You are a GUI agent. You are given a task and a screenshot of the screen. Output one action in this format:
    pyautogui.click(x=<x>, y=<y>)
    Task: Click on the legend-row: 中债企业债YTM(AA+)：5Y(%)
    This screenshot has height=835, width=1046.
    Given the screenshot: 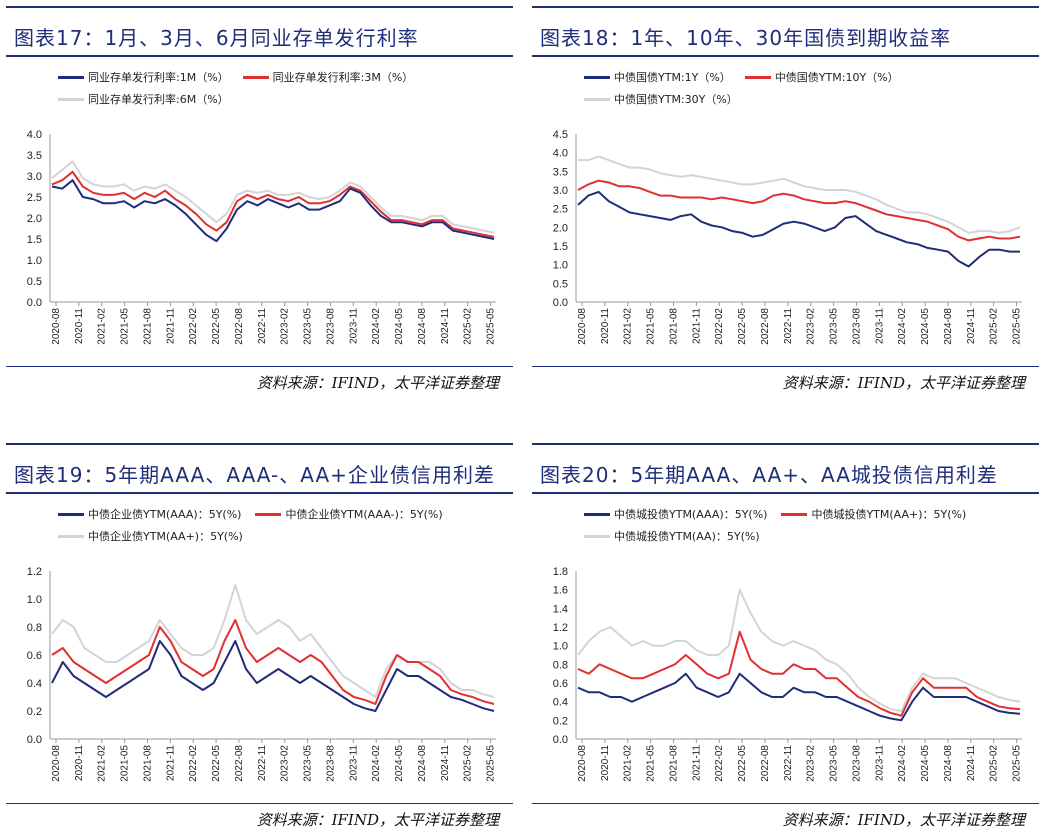 What is the action you would take?
    pyautogui.click(x=278, y=536)
    